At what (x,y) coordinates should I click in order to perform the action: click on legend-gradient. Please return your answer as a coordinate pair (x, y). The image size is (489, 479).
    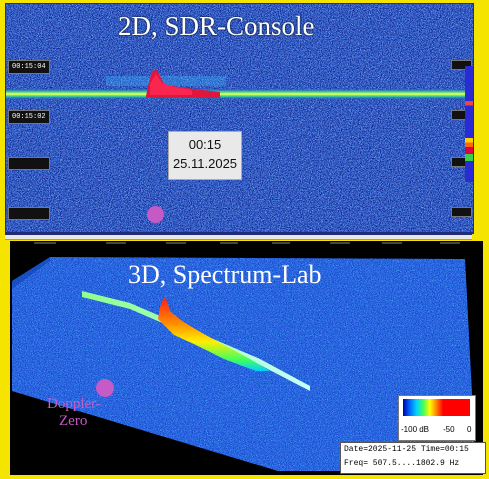
    Looking at the image, I should click on (436, 407).